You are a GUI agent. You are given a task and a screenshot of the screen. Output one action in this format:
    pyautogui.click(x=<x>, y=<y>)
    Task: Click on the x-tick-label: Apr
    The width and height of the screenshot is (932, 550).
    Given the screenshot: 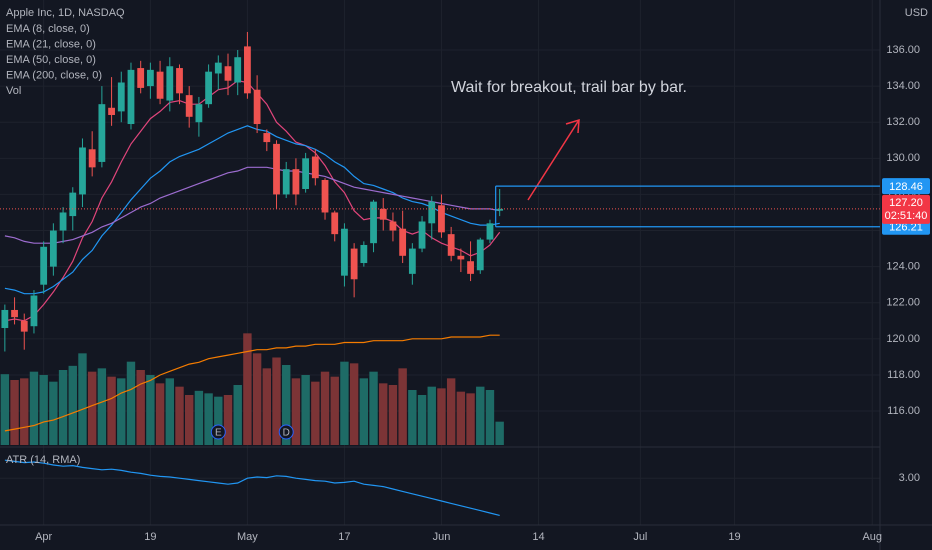 What is the action you would take?
    pyautogui.click(x=43, y=537)
    